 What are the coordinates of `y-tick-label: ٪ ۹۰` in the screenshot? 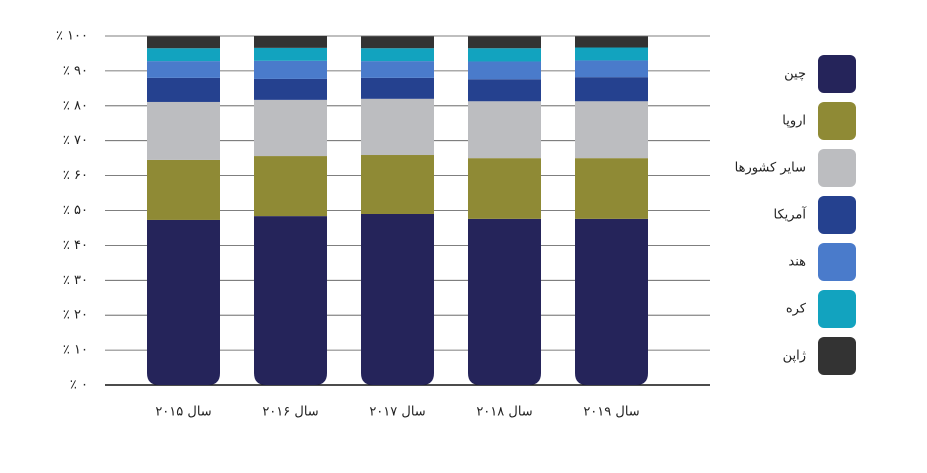 It's located at (75, 70).